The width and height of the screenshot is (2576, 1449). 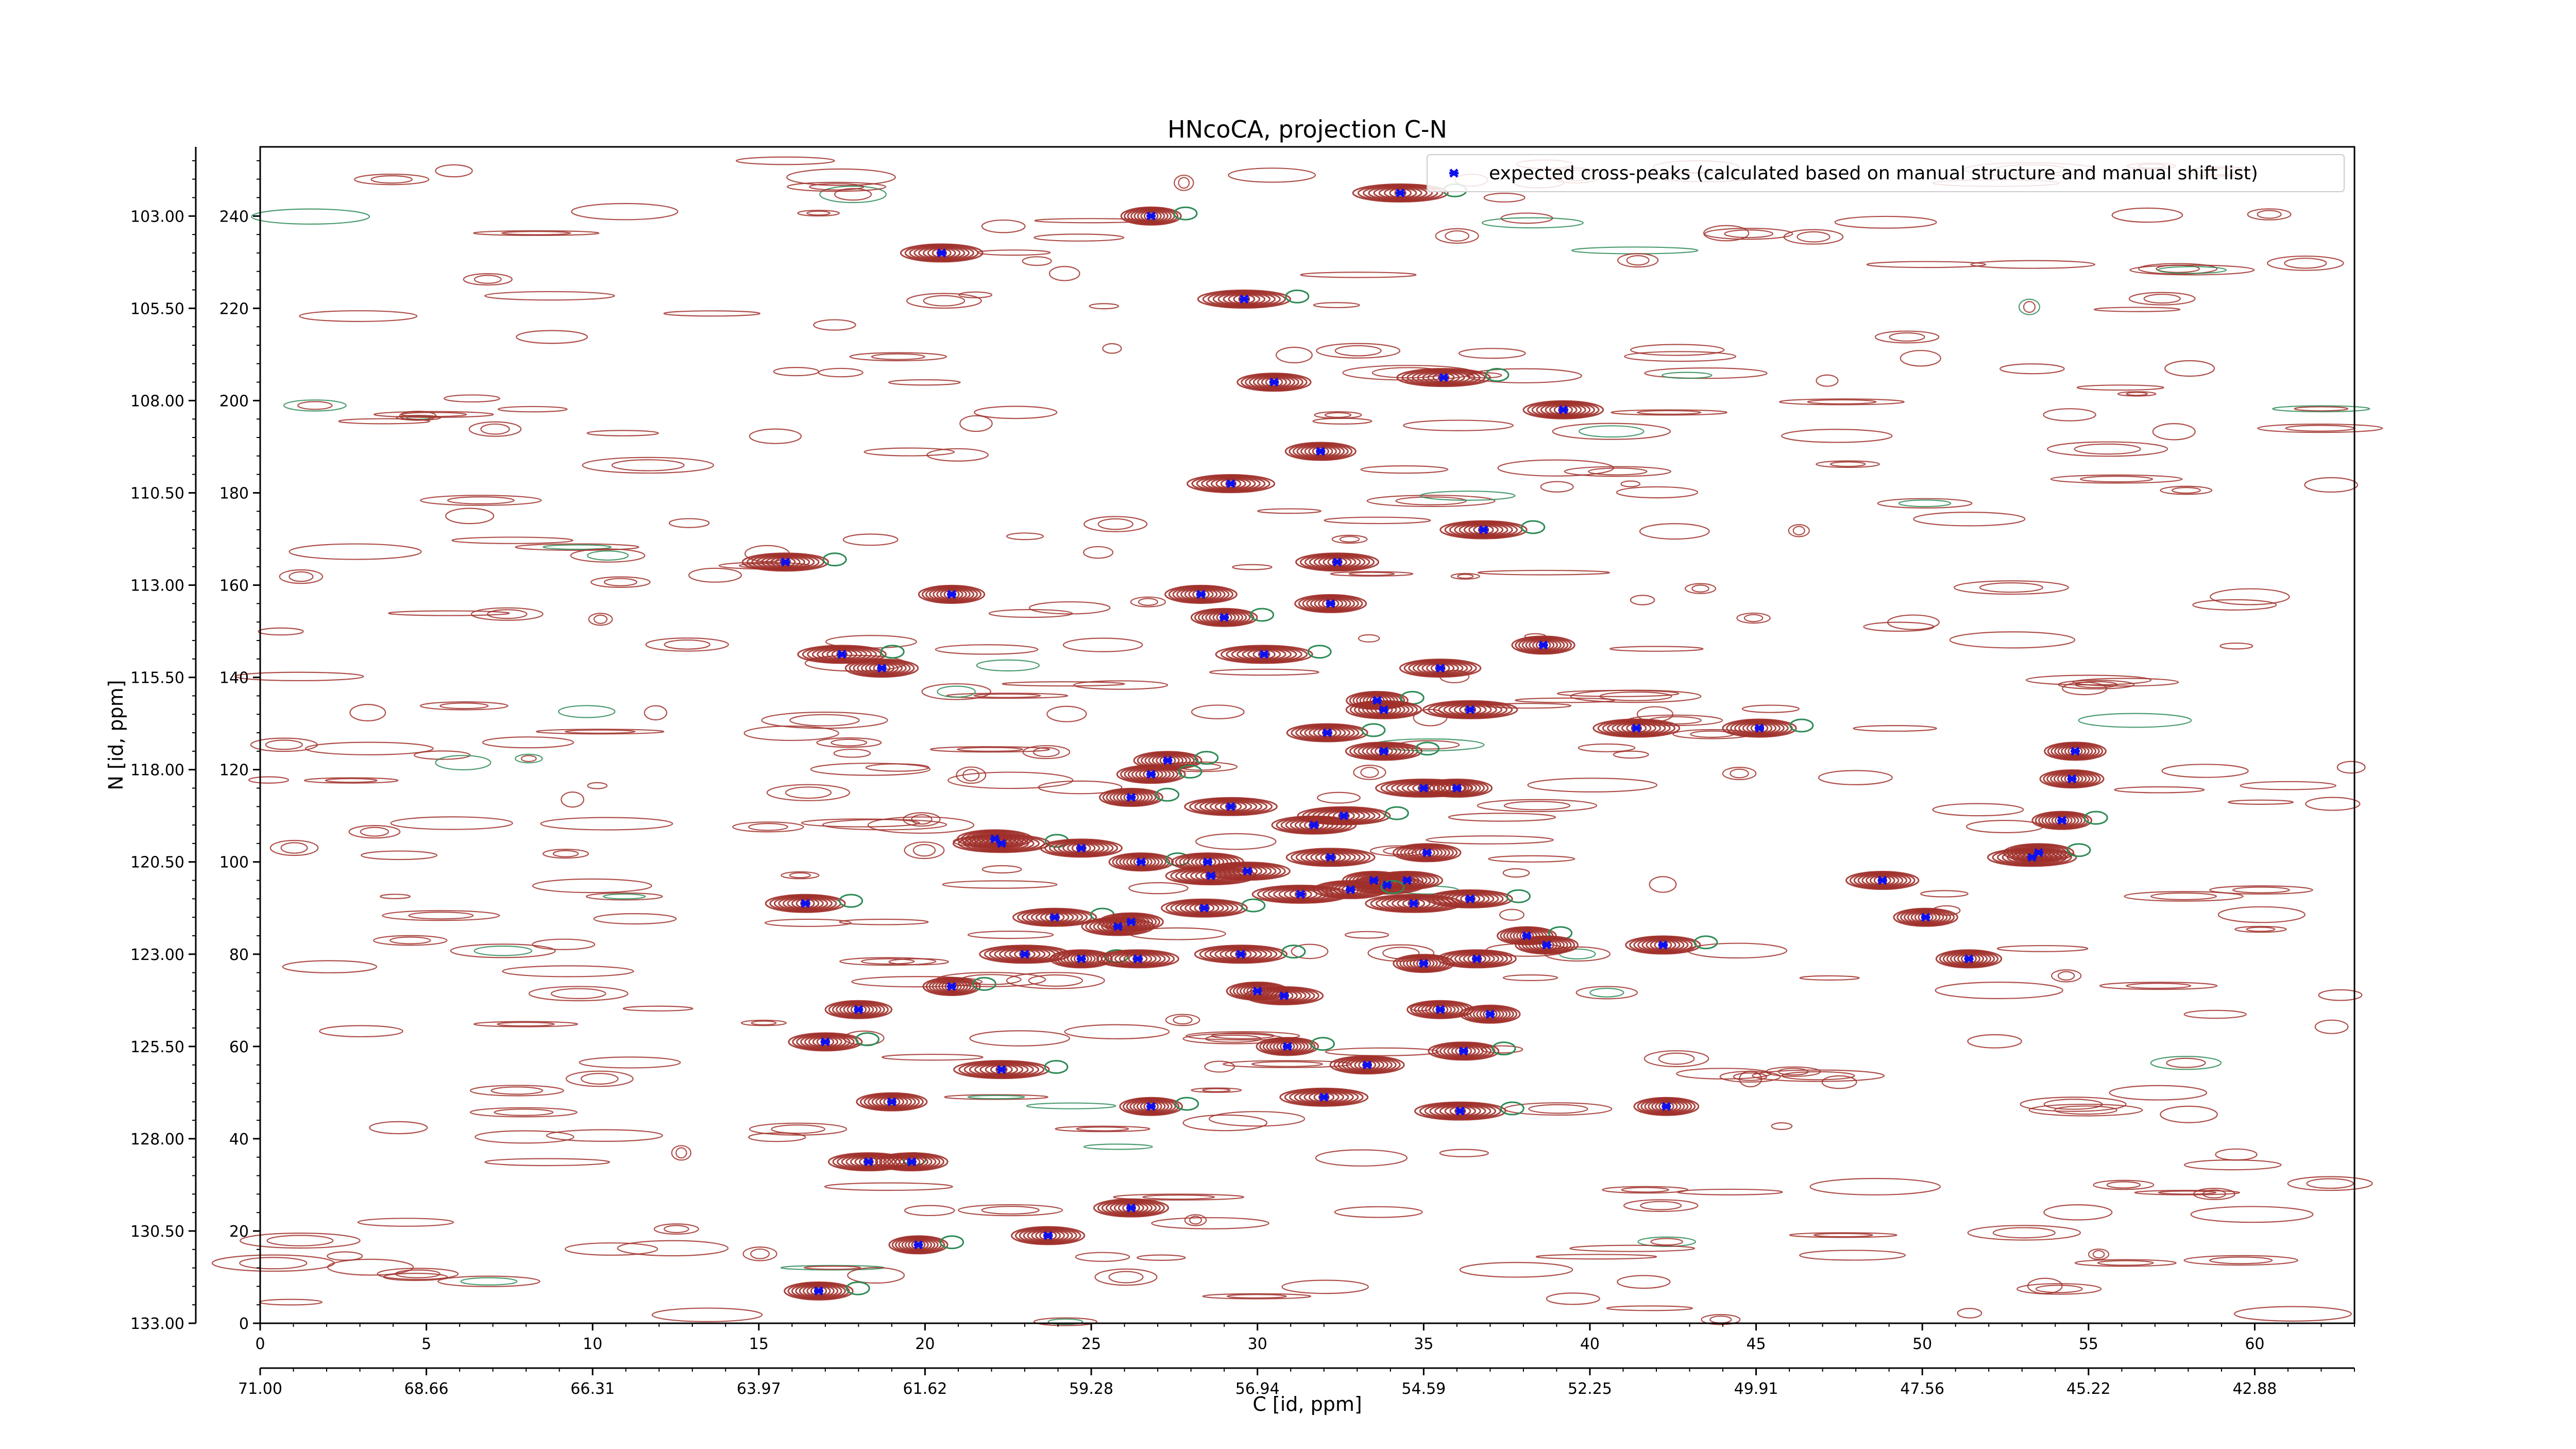 I want to click on y-tick-label: 80, so click(x=239, y=955).